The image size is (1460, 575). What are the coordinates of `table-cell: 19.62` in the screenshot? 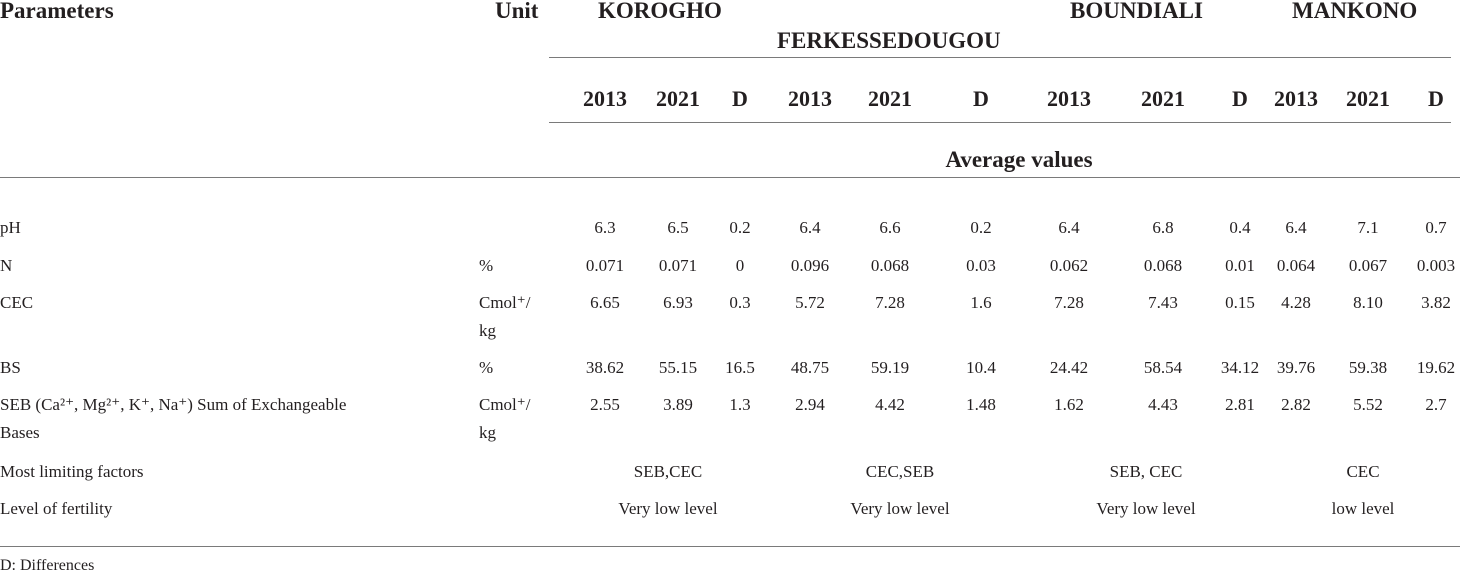 It's located at (1436, 367).